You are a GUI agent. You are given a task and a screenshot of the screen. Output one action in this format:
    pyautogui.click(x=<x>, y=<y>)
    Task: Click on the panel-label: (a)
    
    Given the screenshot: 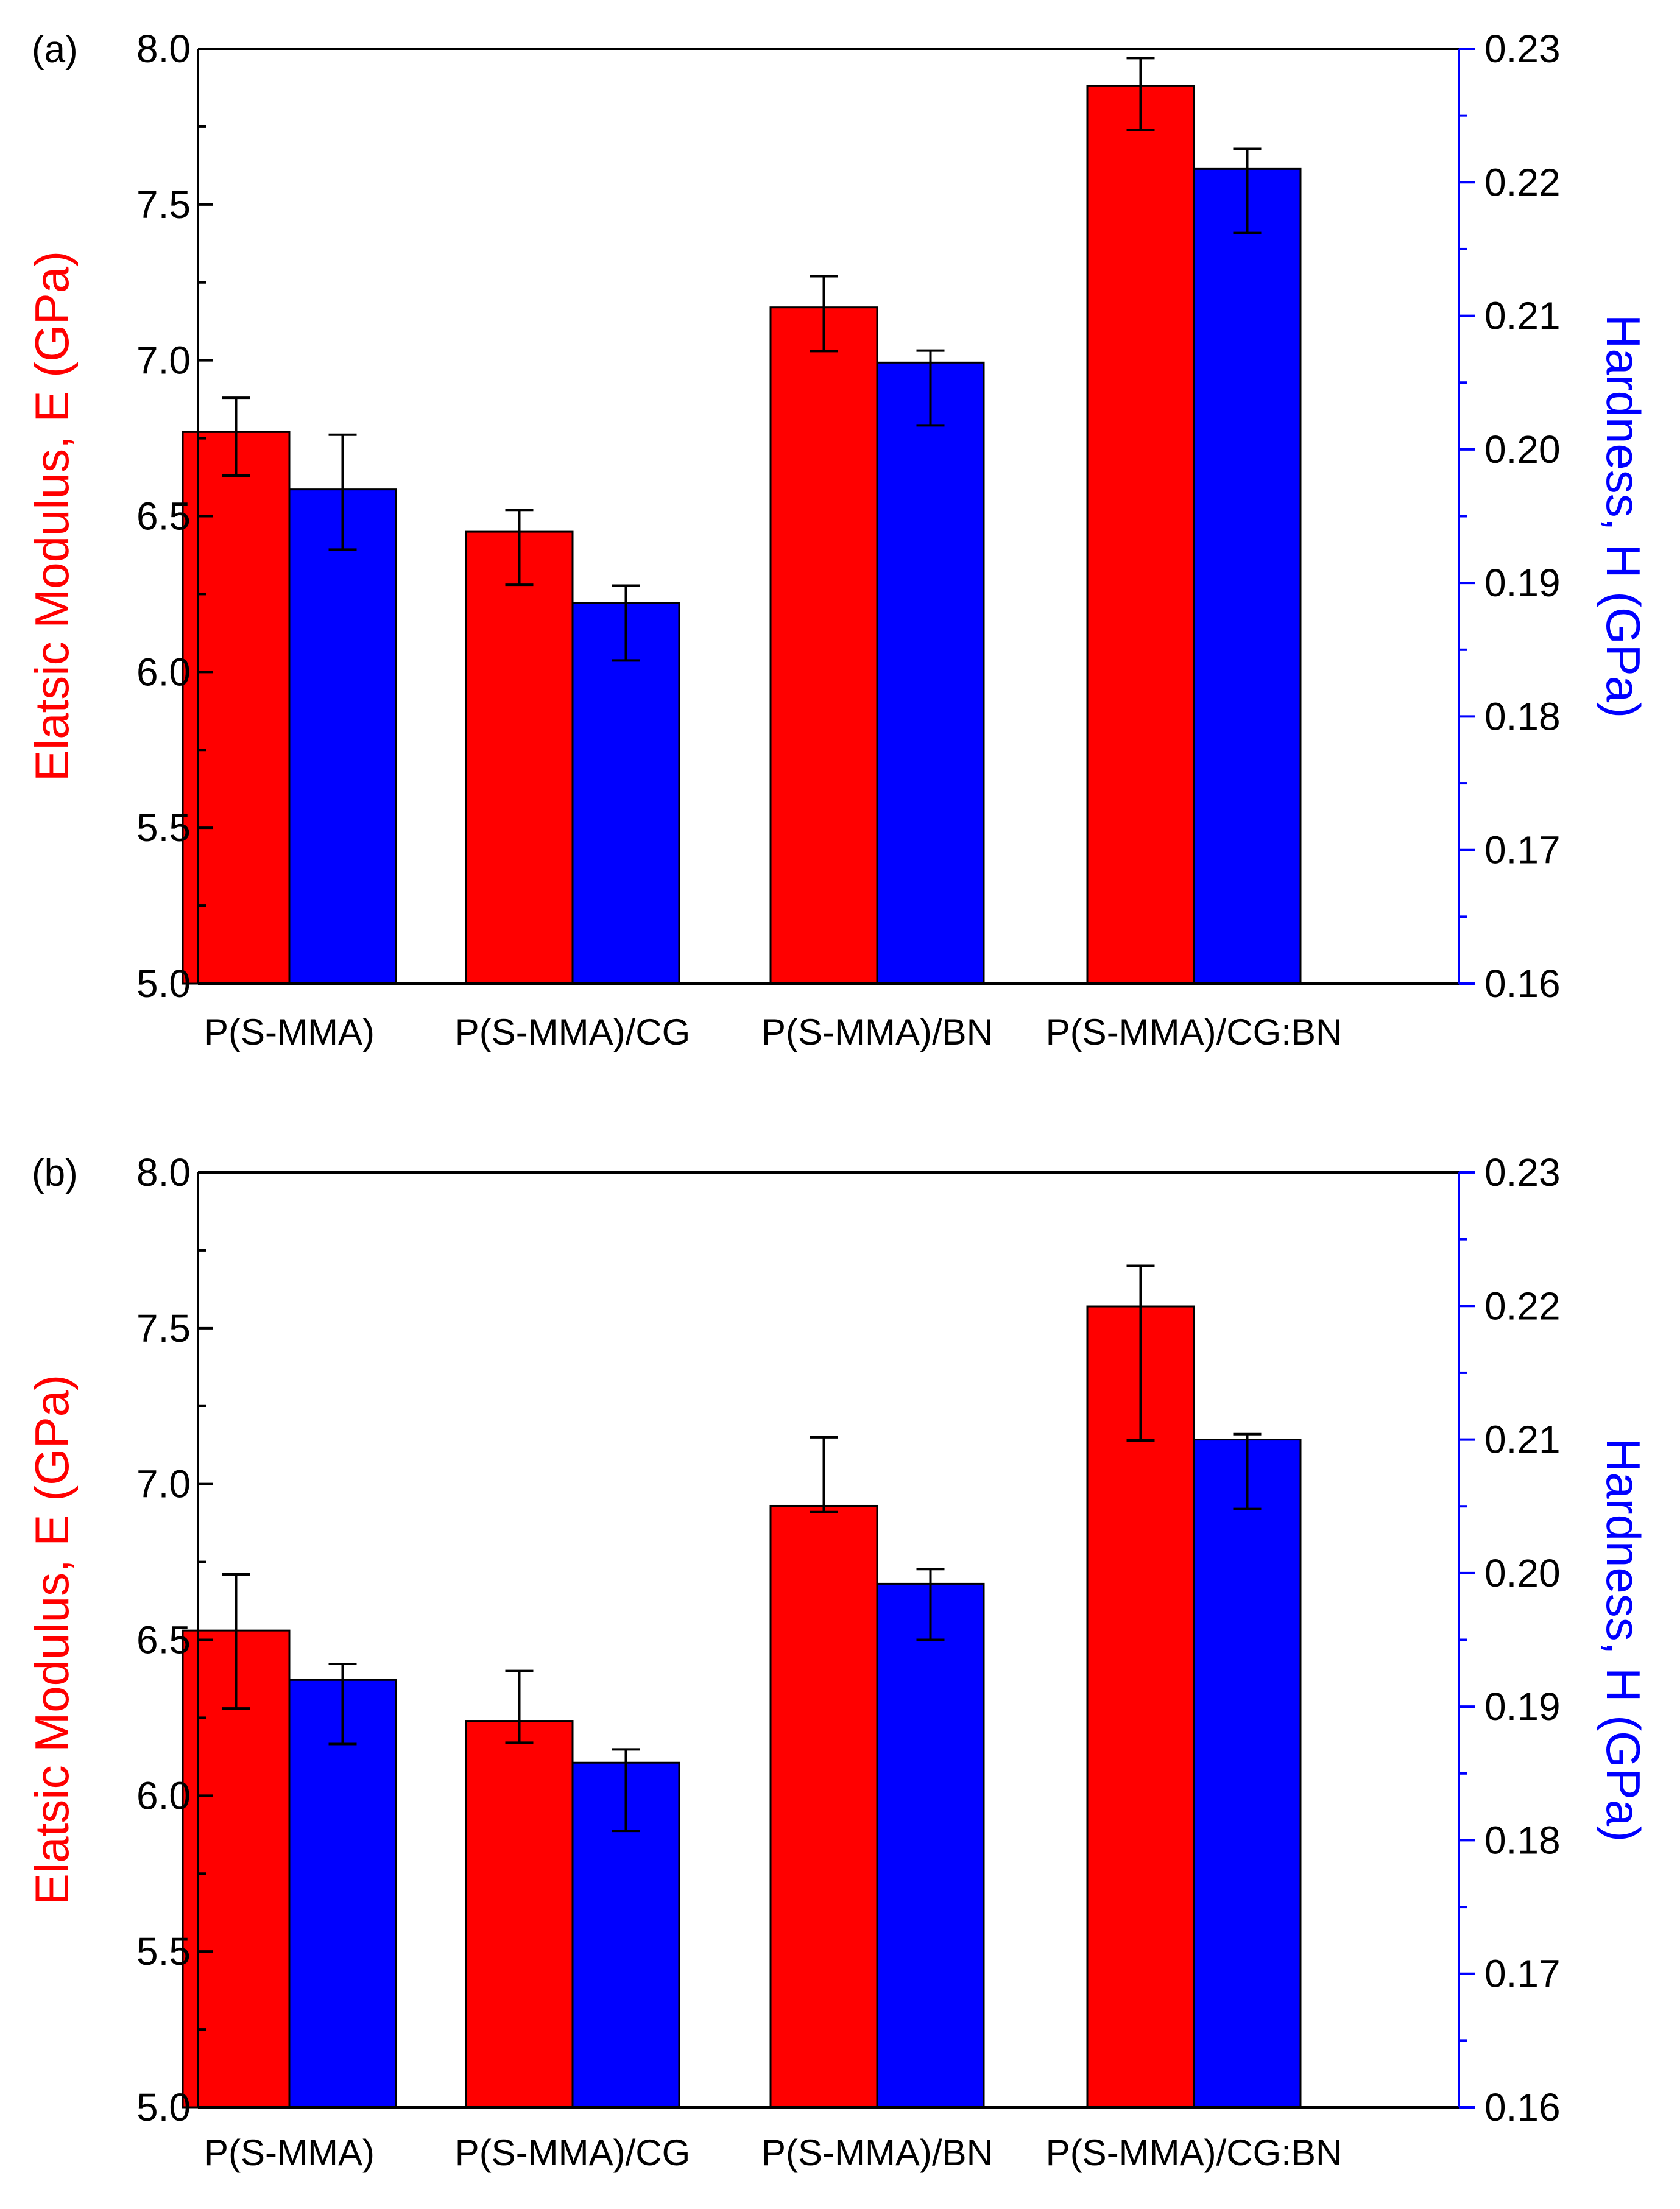 What is the action you would take?
    pyautogui.click(x=55, y=50)
    